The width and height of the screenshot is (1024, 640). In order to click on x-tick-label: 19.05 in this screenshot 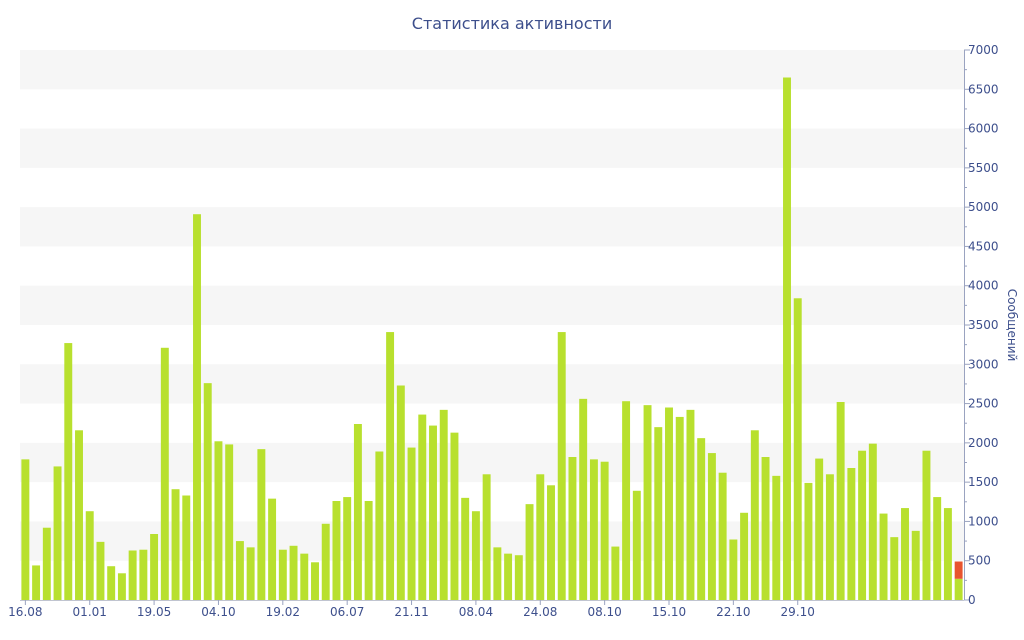, I will do `click(154, 612)`.